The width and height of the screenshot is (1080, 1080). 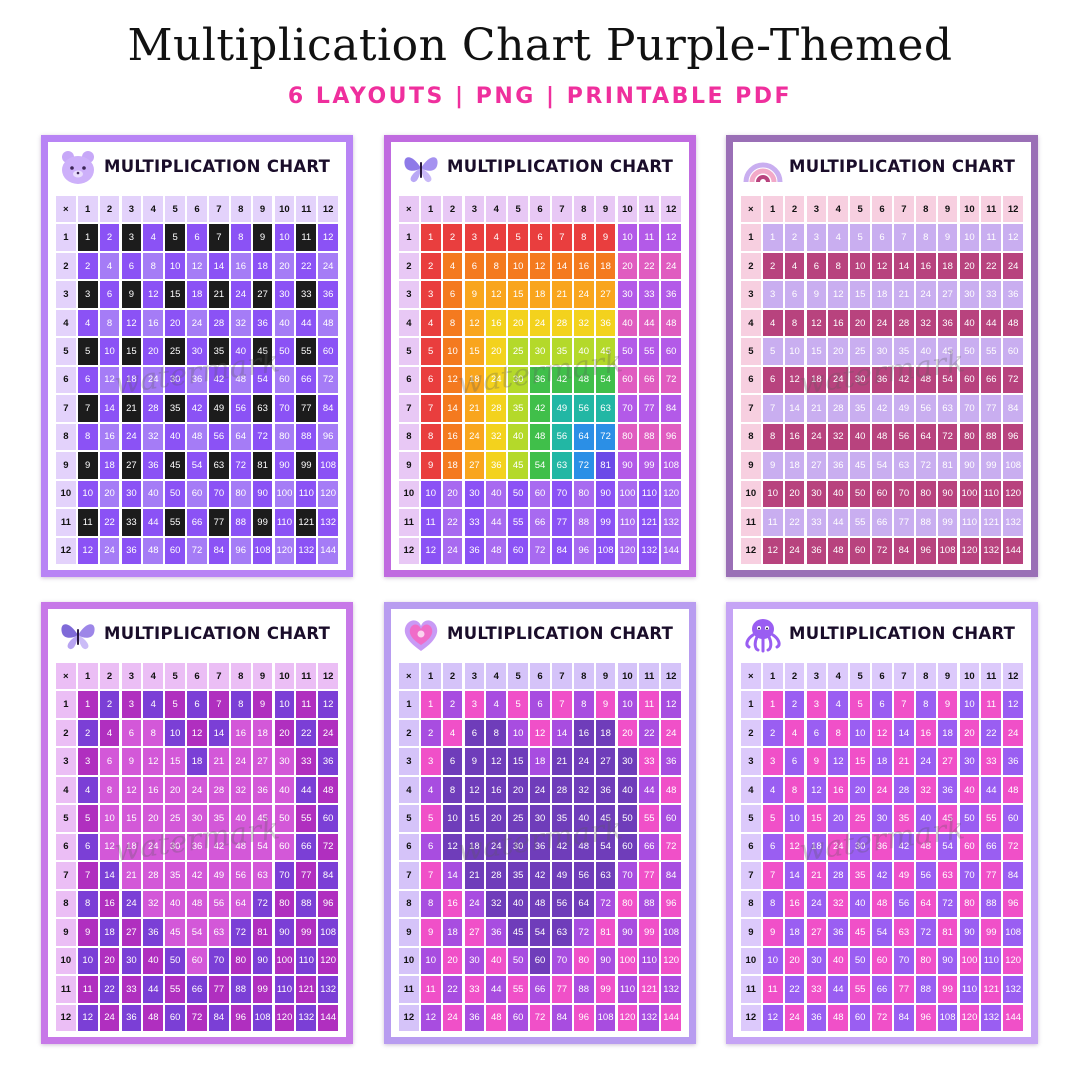 I want to click on grid-column-header: 7, so click(x=219, y=676).